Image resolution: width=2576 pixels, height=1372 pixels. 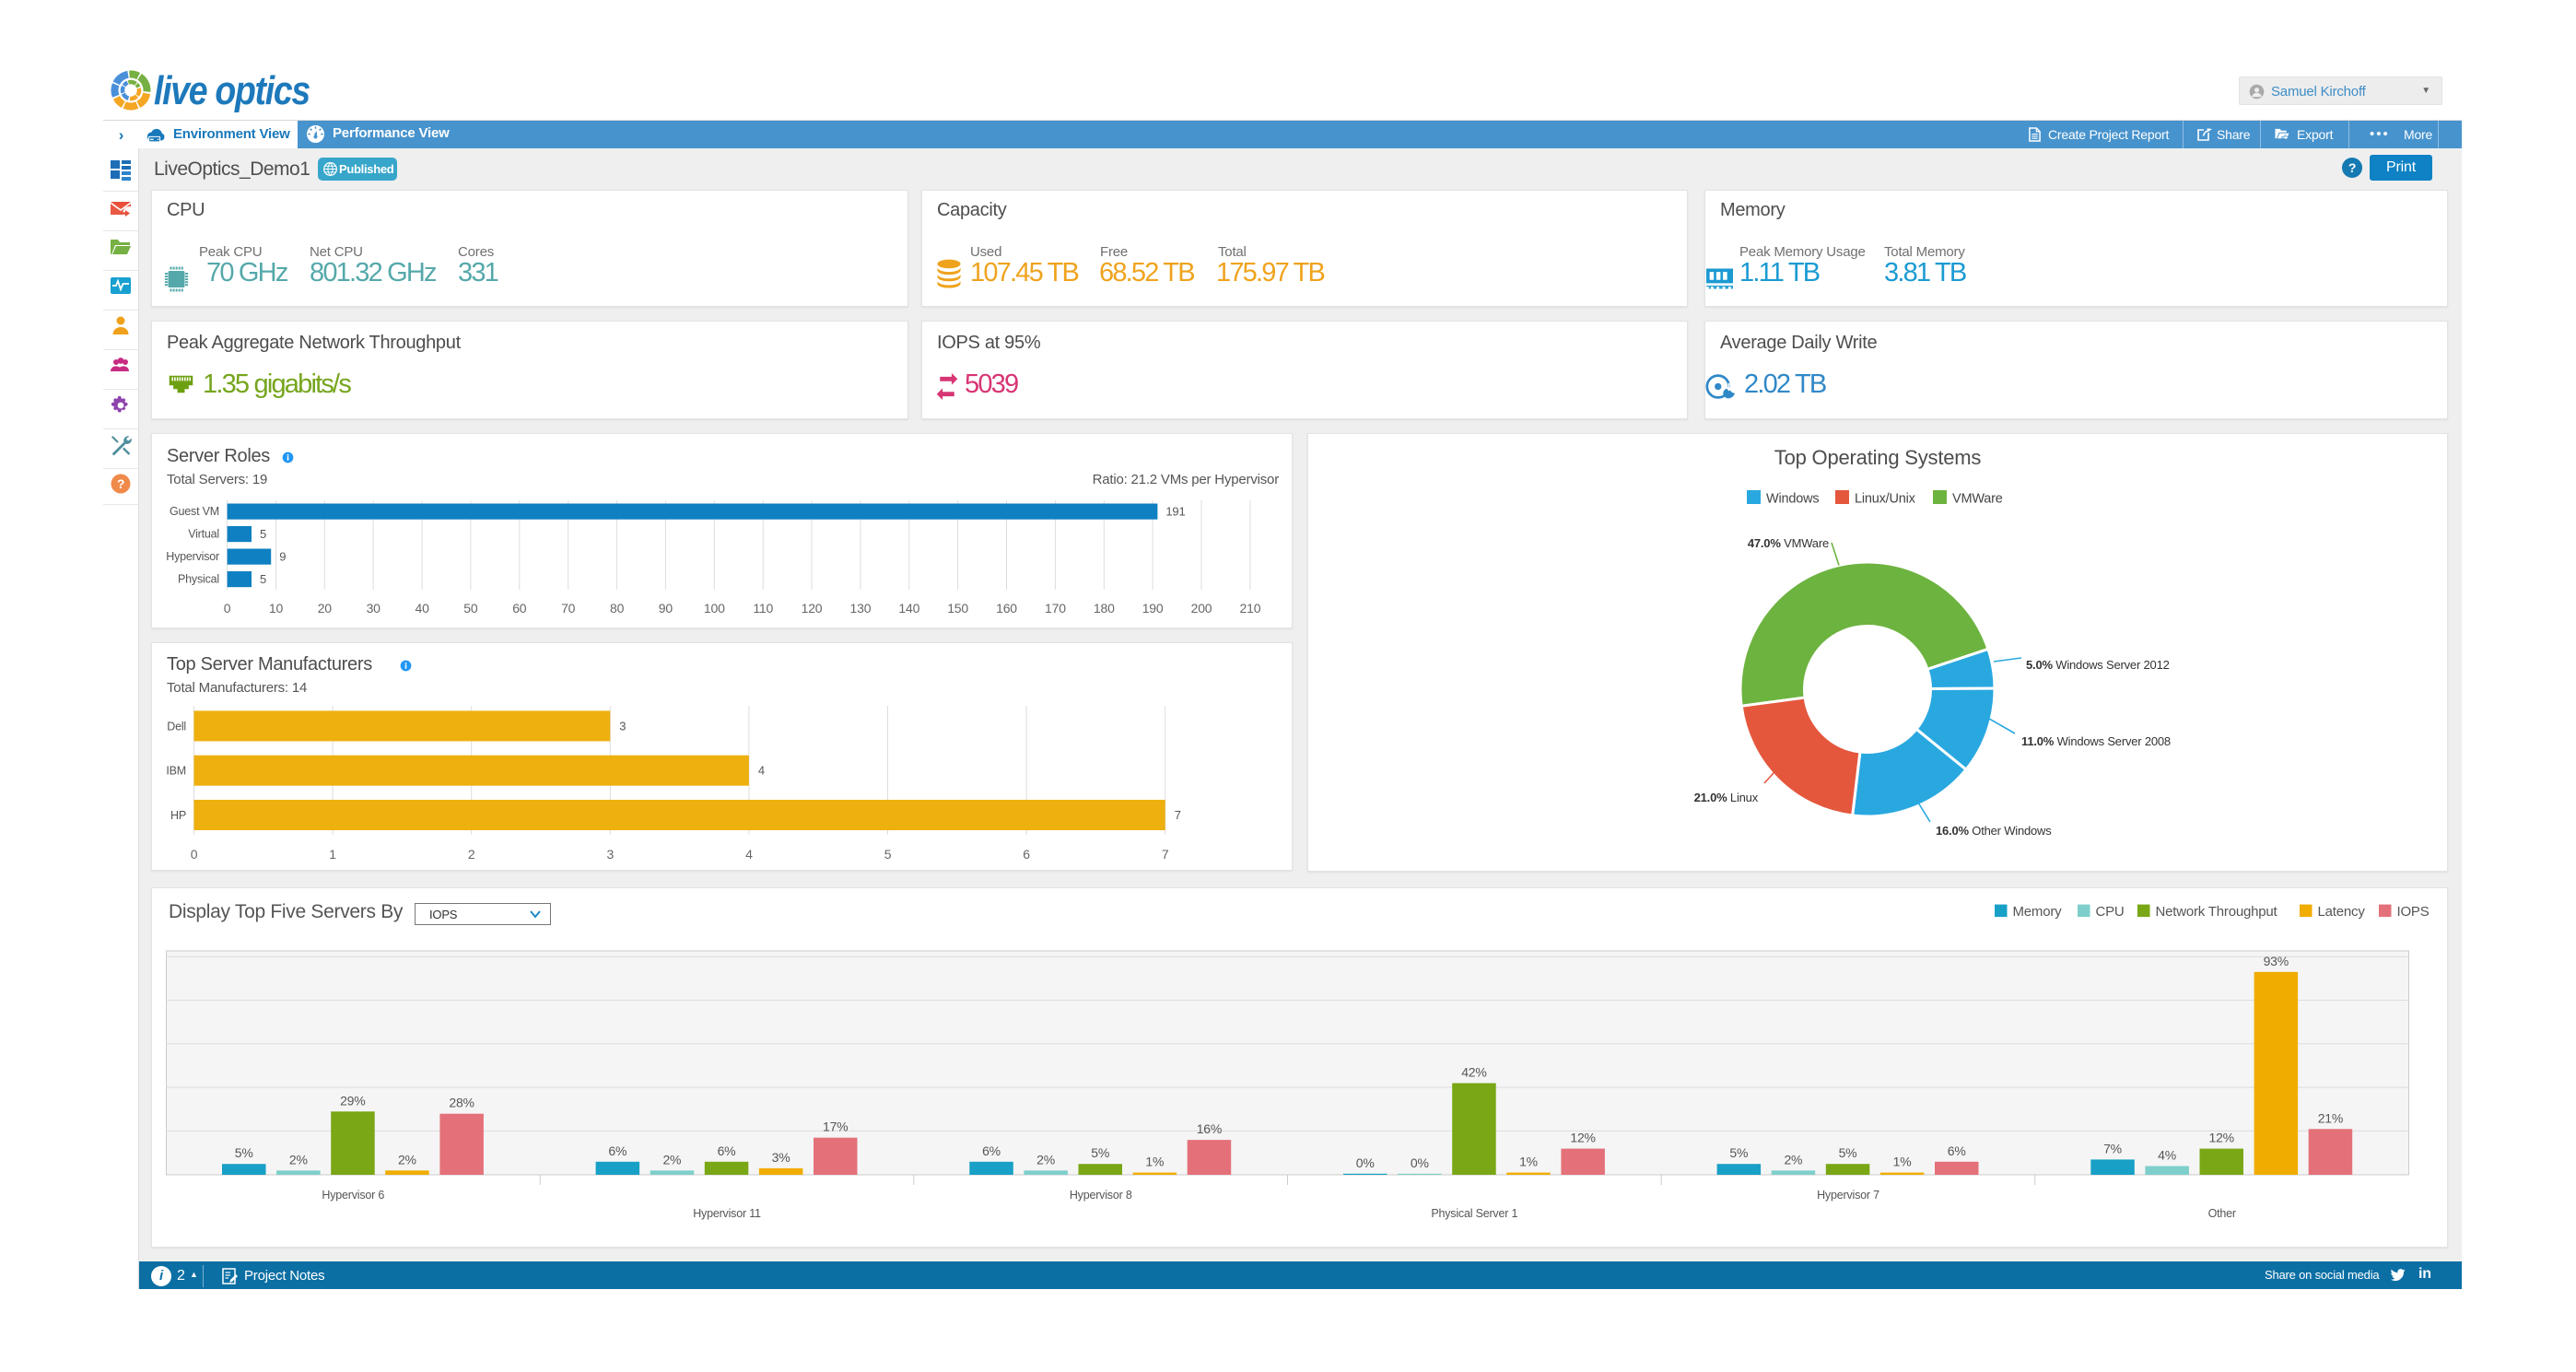 I want to click on svg-text: 80, so click(x=617, y=608).